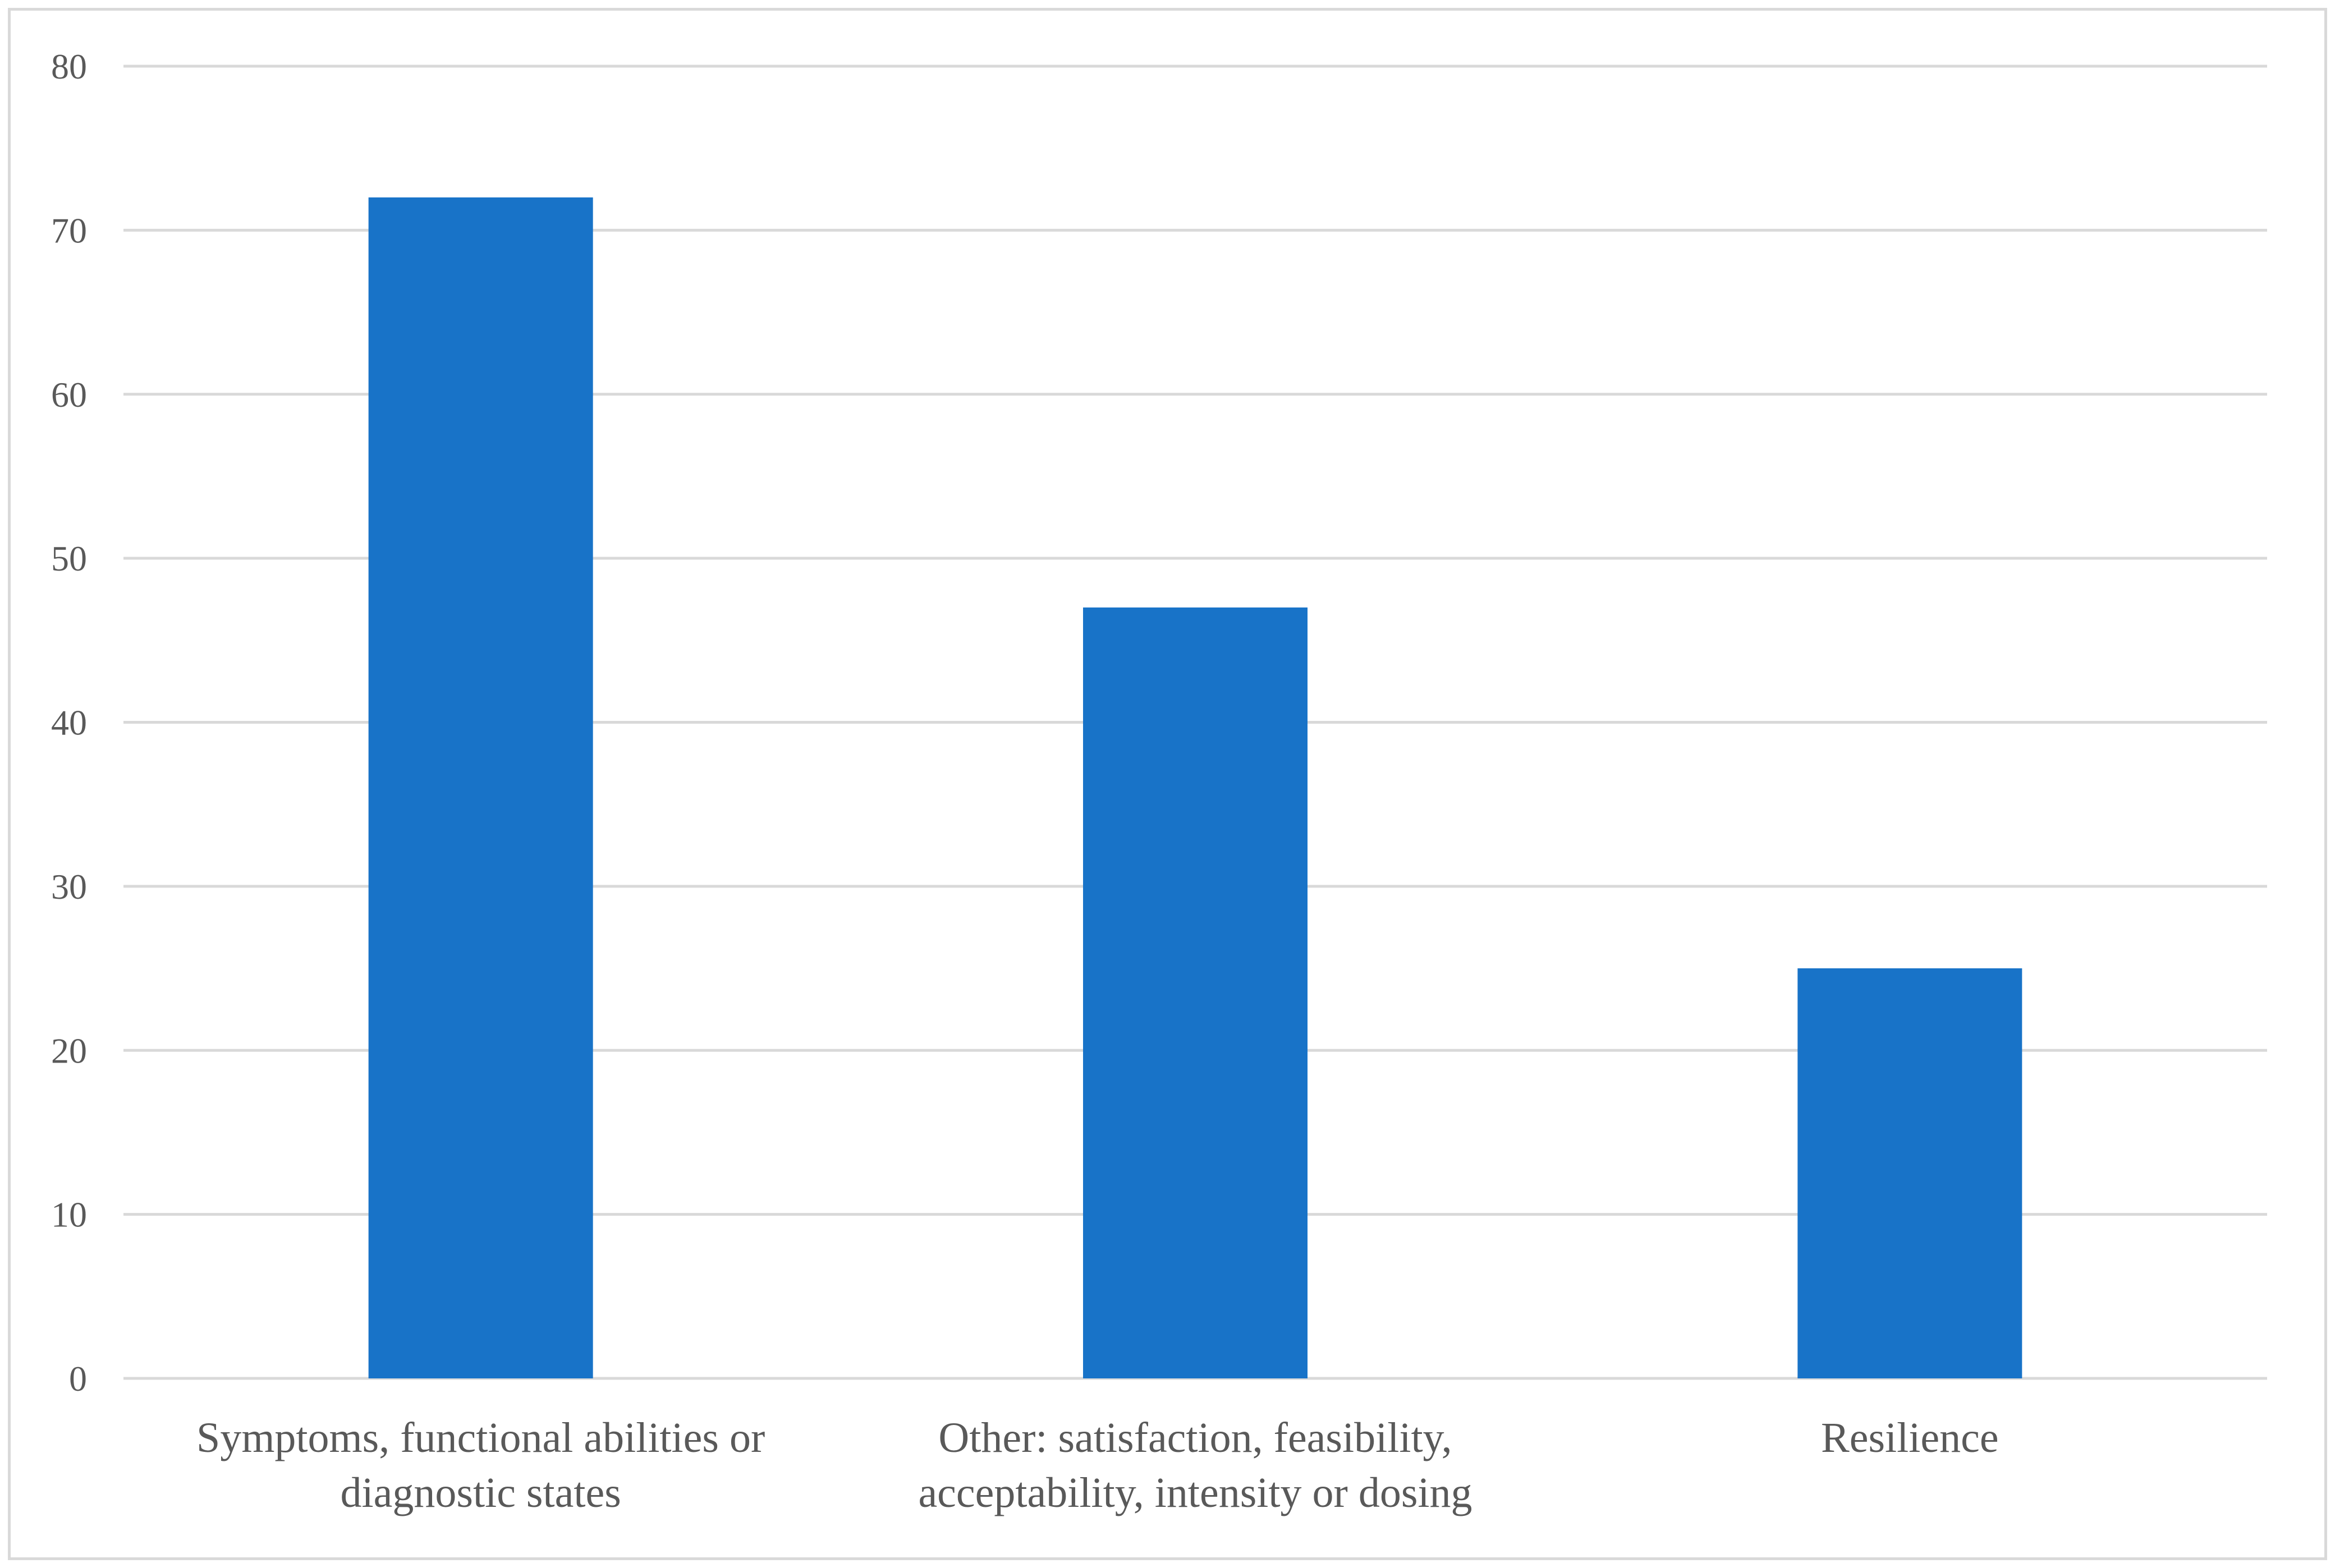 The image size is (2335, 1568). Describe the element at coordinates (69, 1215) in the screenshot. I see `y-tick-label: 10` at that location.